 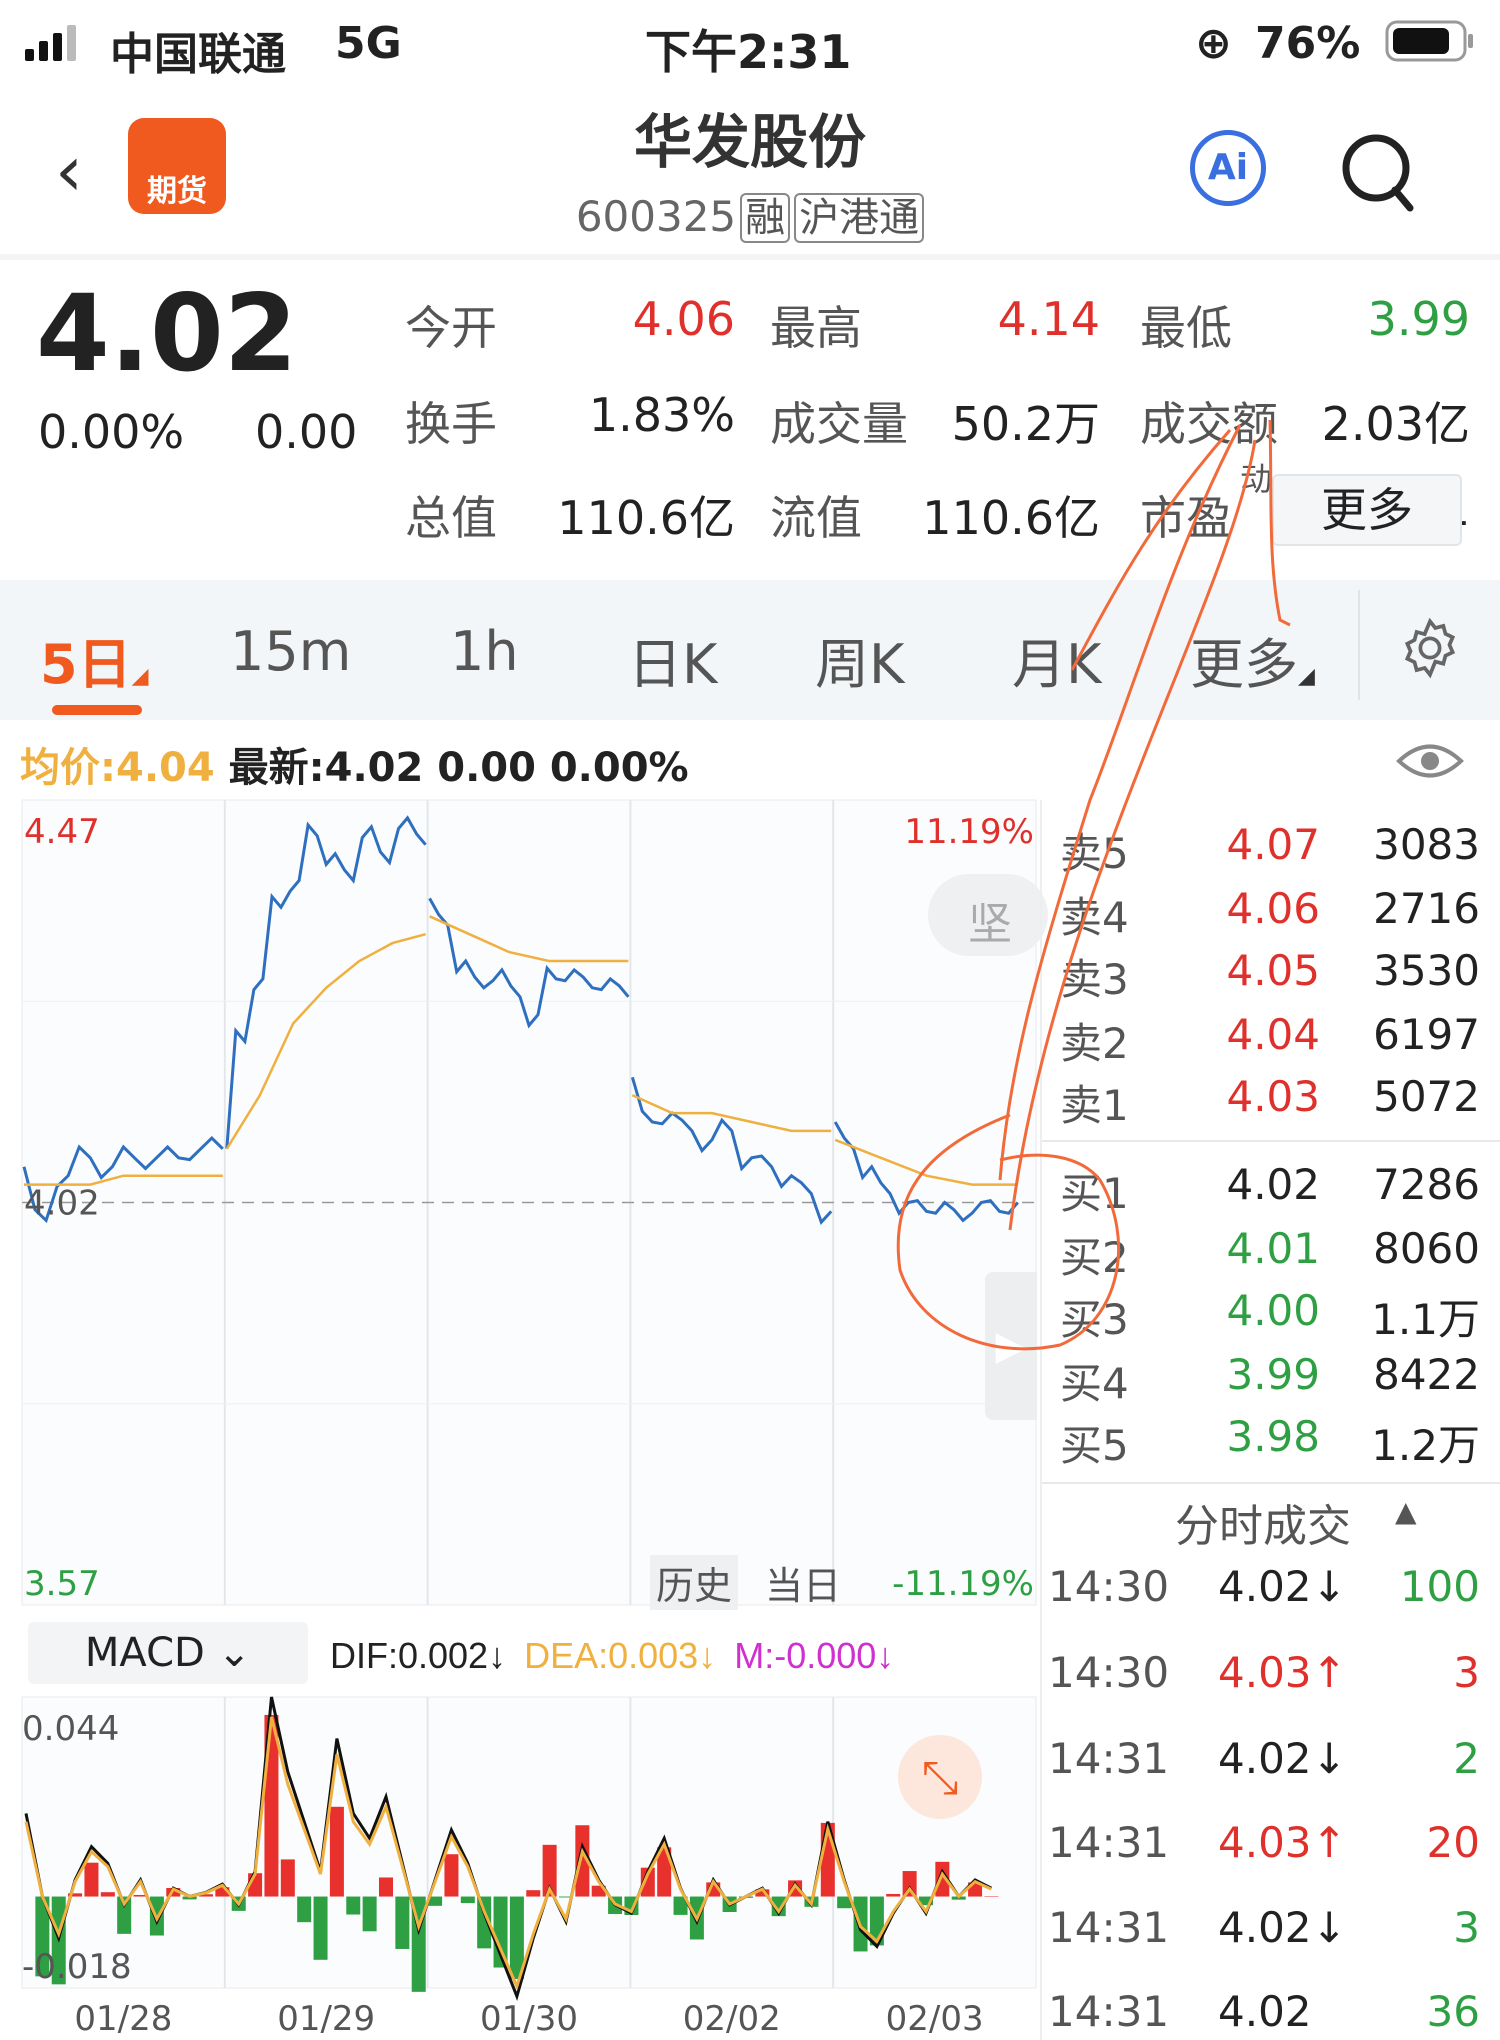 What do you see at coordinates (1094, 1257) in the screenshot?
I see `level-label: 买2` at bounding box center [1094, 1257].